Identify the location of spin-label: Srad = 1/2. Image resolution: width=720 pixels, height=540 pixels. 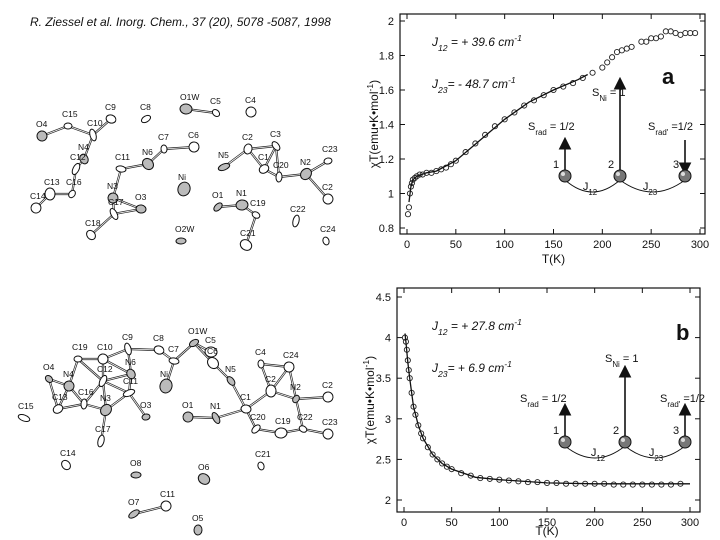
(543, 401).